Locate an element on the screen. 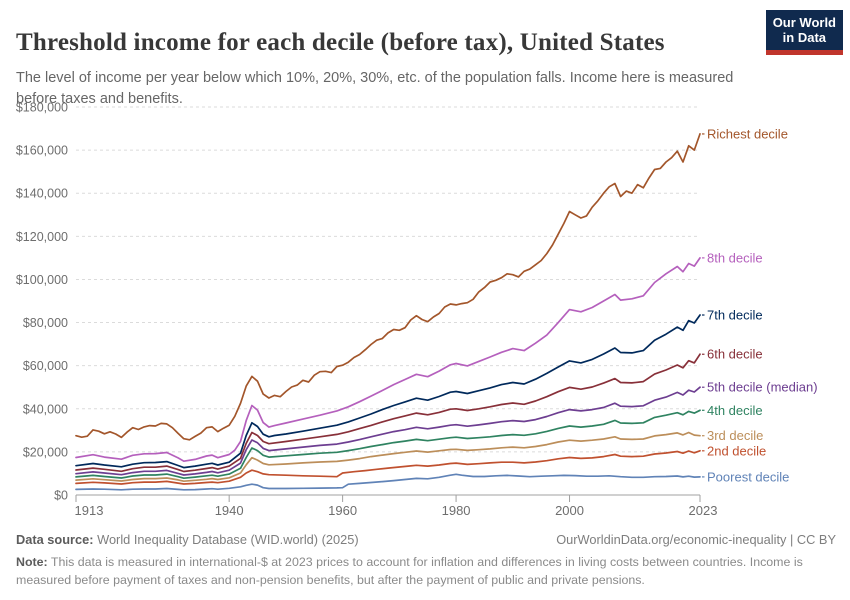 The width and height of the screenshot is (850, 600). y-axis-tick-label: $60,000 is located at coordinates (45, 366).